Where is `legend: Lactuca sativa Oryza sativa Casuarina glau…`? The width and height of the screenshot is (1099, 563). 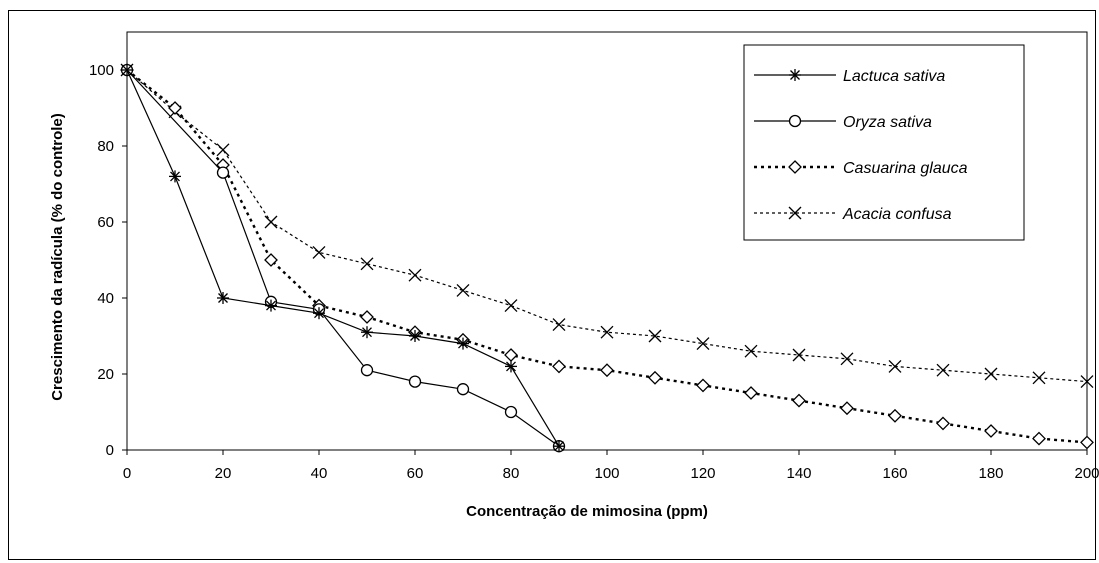
legend: Lactuca sativa Oryza sativa Casuarina glau… is located at coordinates (884, 142).